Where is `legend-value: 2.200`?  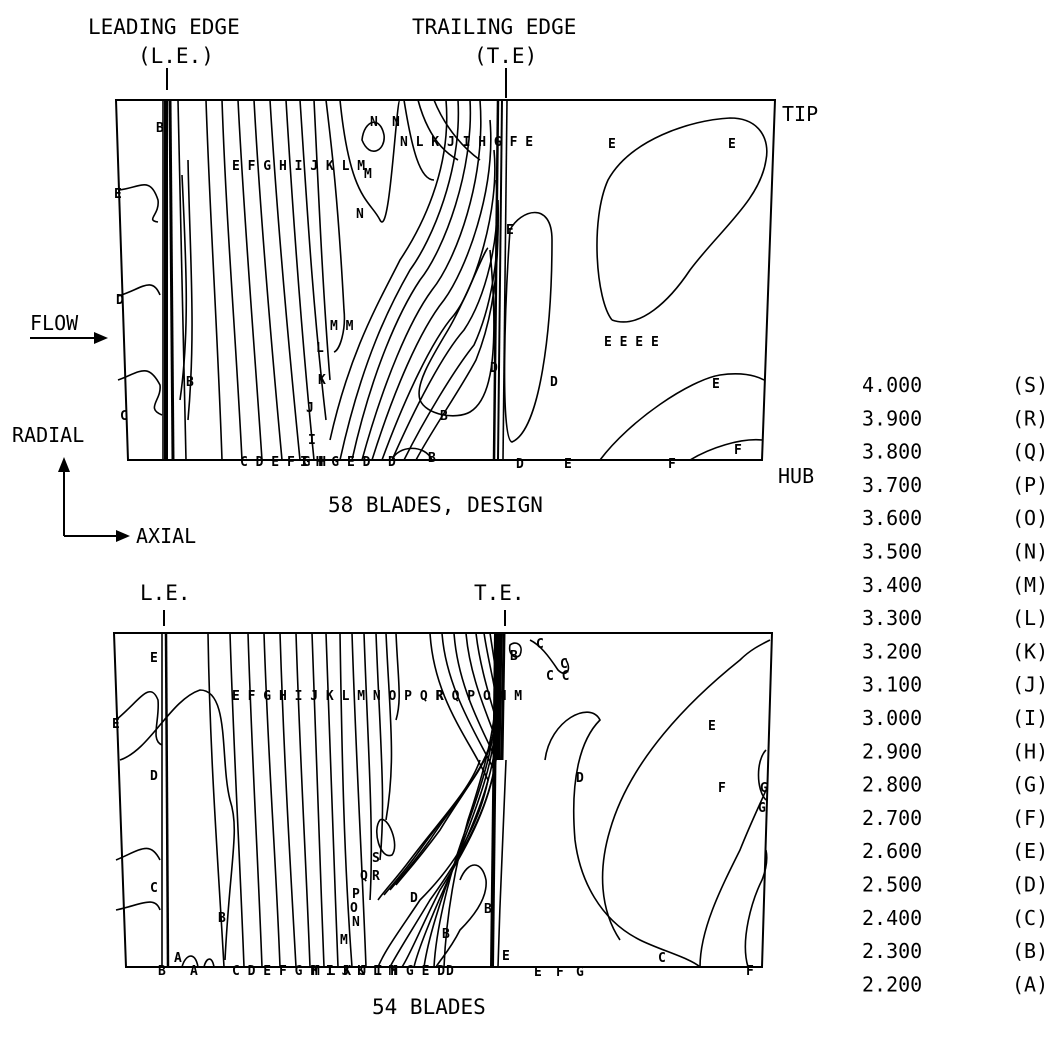
legend-value: 2.200 is located at coordinates (892, 984).